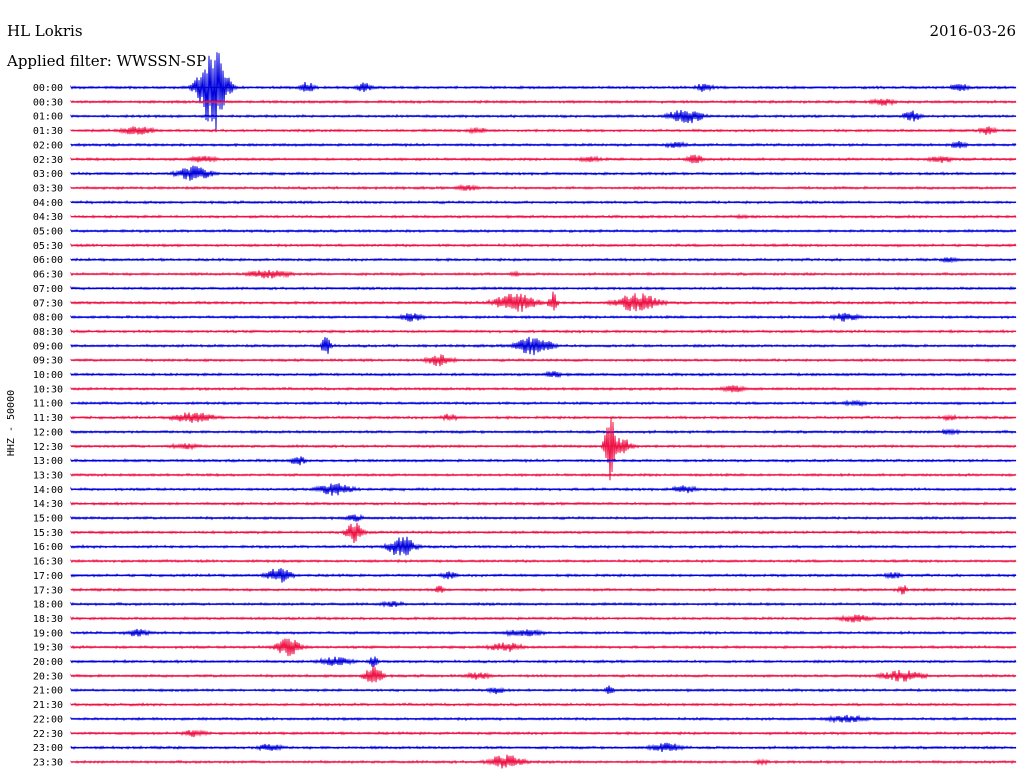 The image size is (1024, 780). What do you see at coordinates (48, 289) in the screenshot?
I see `time-label-0700: 07:00` at bounding box center [48, 289].